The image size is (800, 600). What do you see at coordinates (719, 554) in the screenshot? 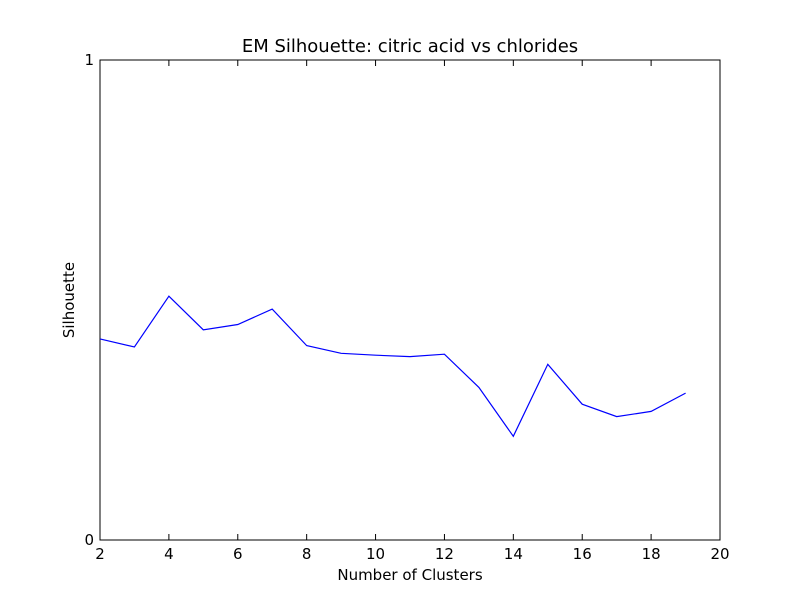
I see `x-tick-label: 20` at bounding box center [719, 554].